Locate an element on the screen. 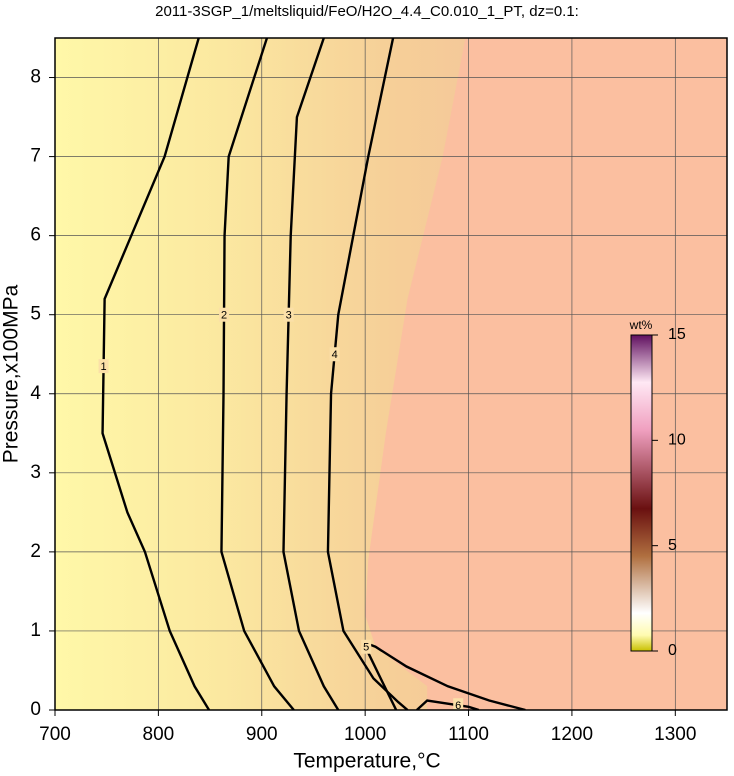 The width and height of the screenshot is (734, 776). contour-label: 3 is located at coordinates (289, 316).